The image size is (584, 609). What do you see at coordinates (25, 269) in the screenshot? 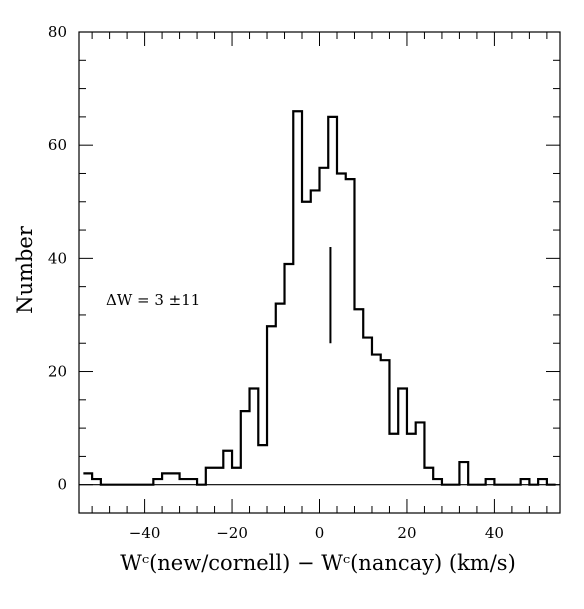
I see `y-axis-title: Number` at bounding box center [25, 269].